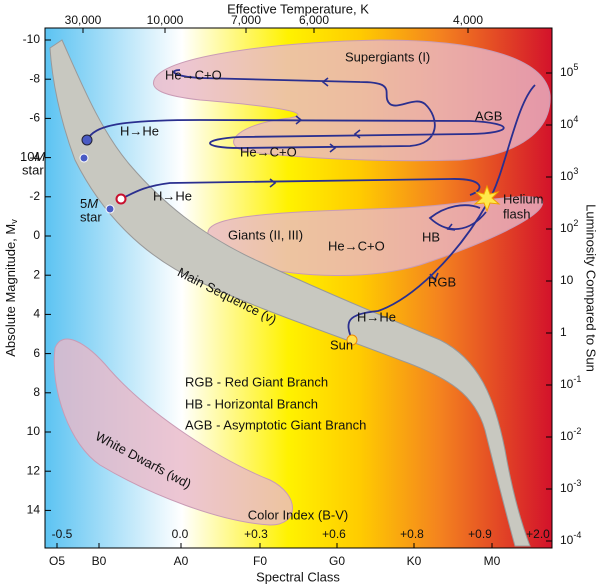 The image size is (600, 588). Describe the element at coordinates (27, 156) in the screenshot. I see `star-10m-mass: 10` at that location.